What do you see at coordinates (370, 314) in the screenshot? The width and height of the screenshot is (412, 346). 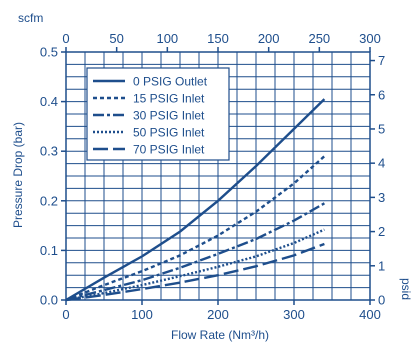 I see `x-tick-label: 400` at bounding box center [370, 314].